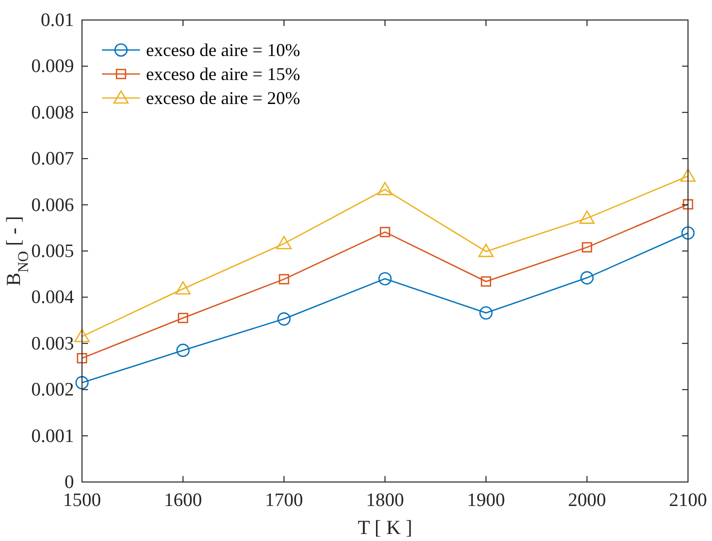 The height and width of the screenshot is (541, 712). Describe the element at coordinates (52, 67) in the screenshot. I see `y-tick-label: 0.009` at that location.